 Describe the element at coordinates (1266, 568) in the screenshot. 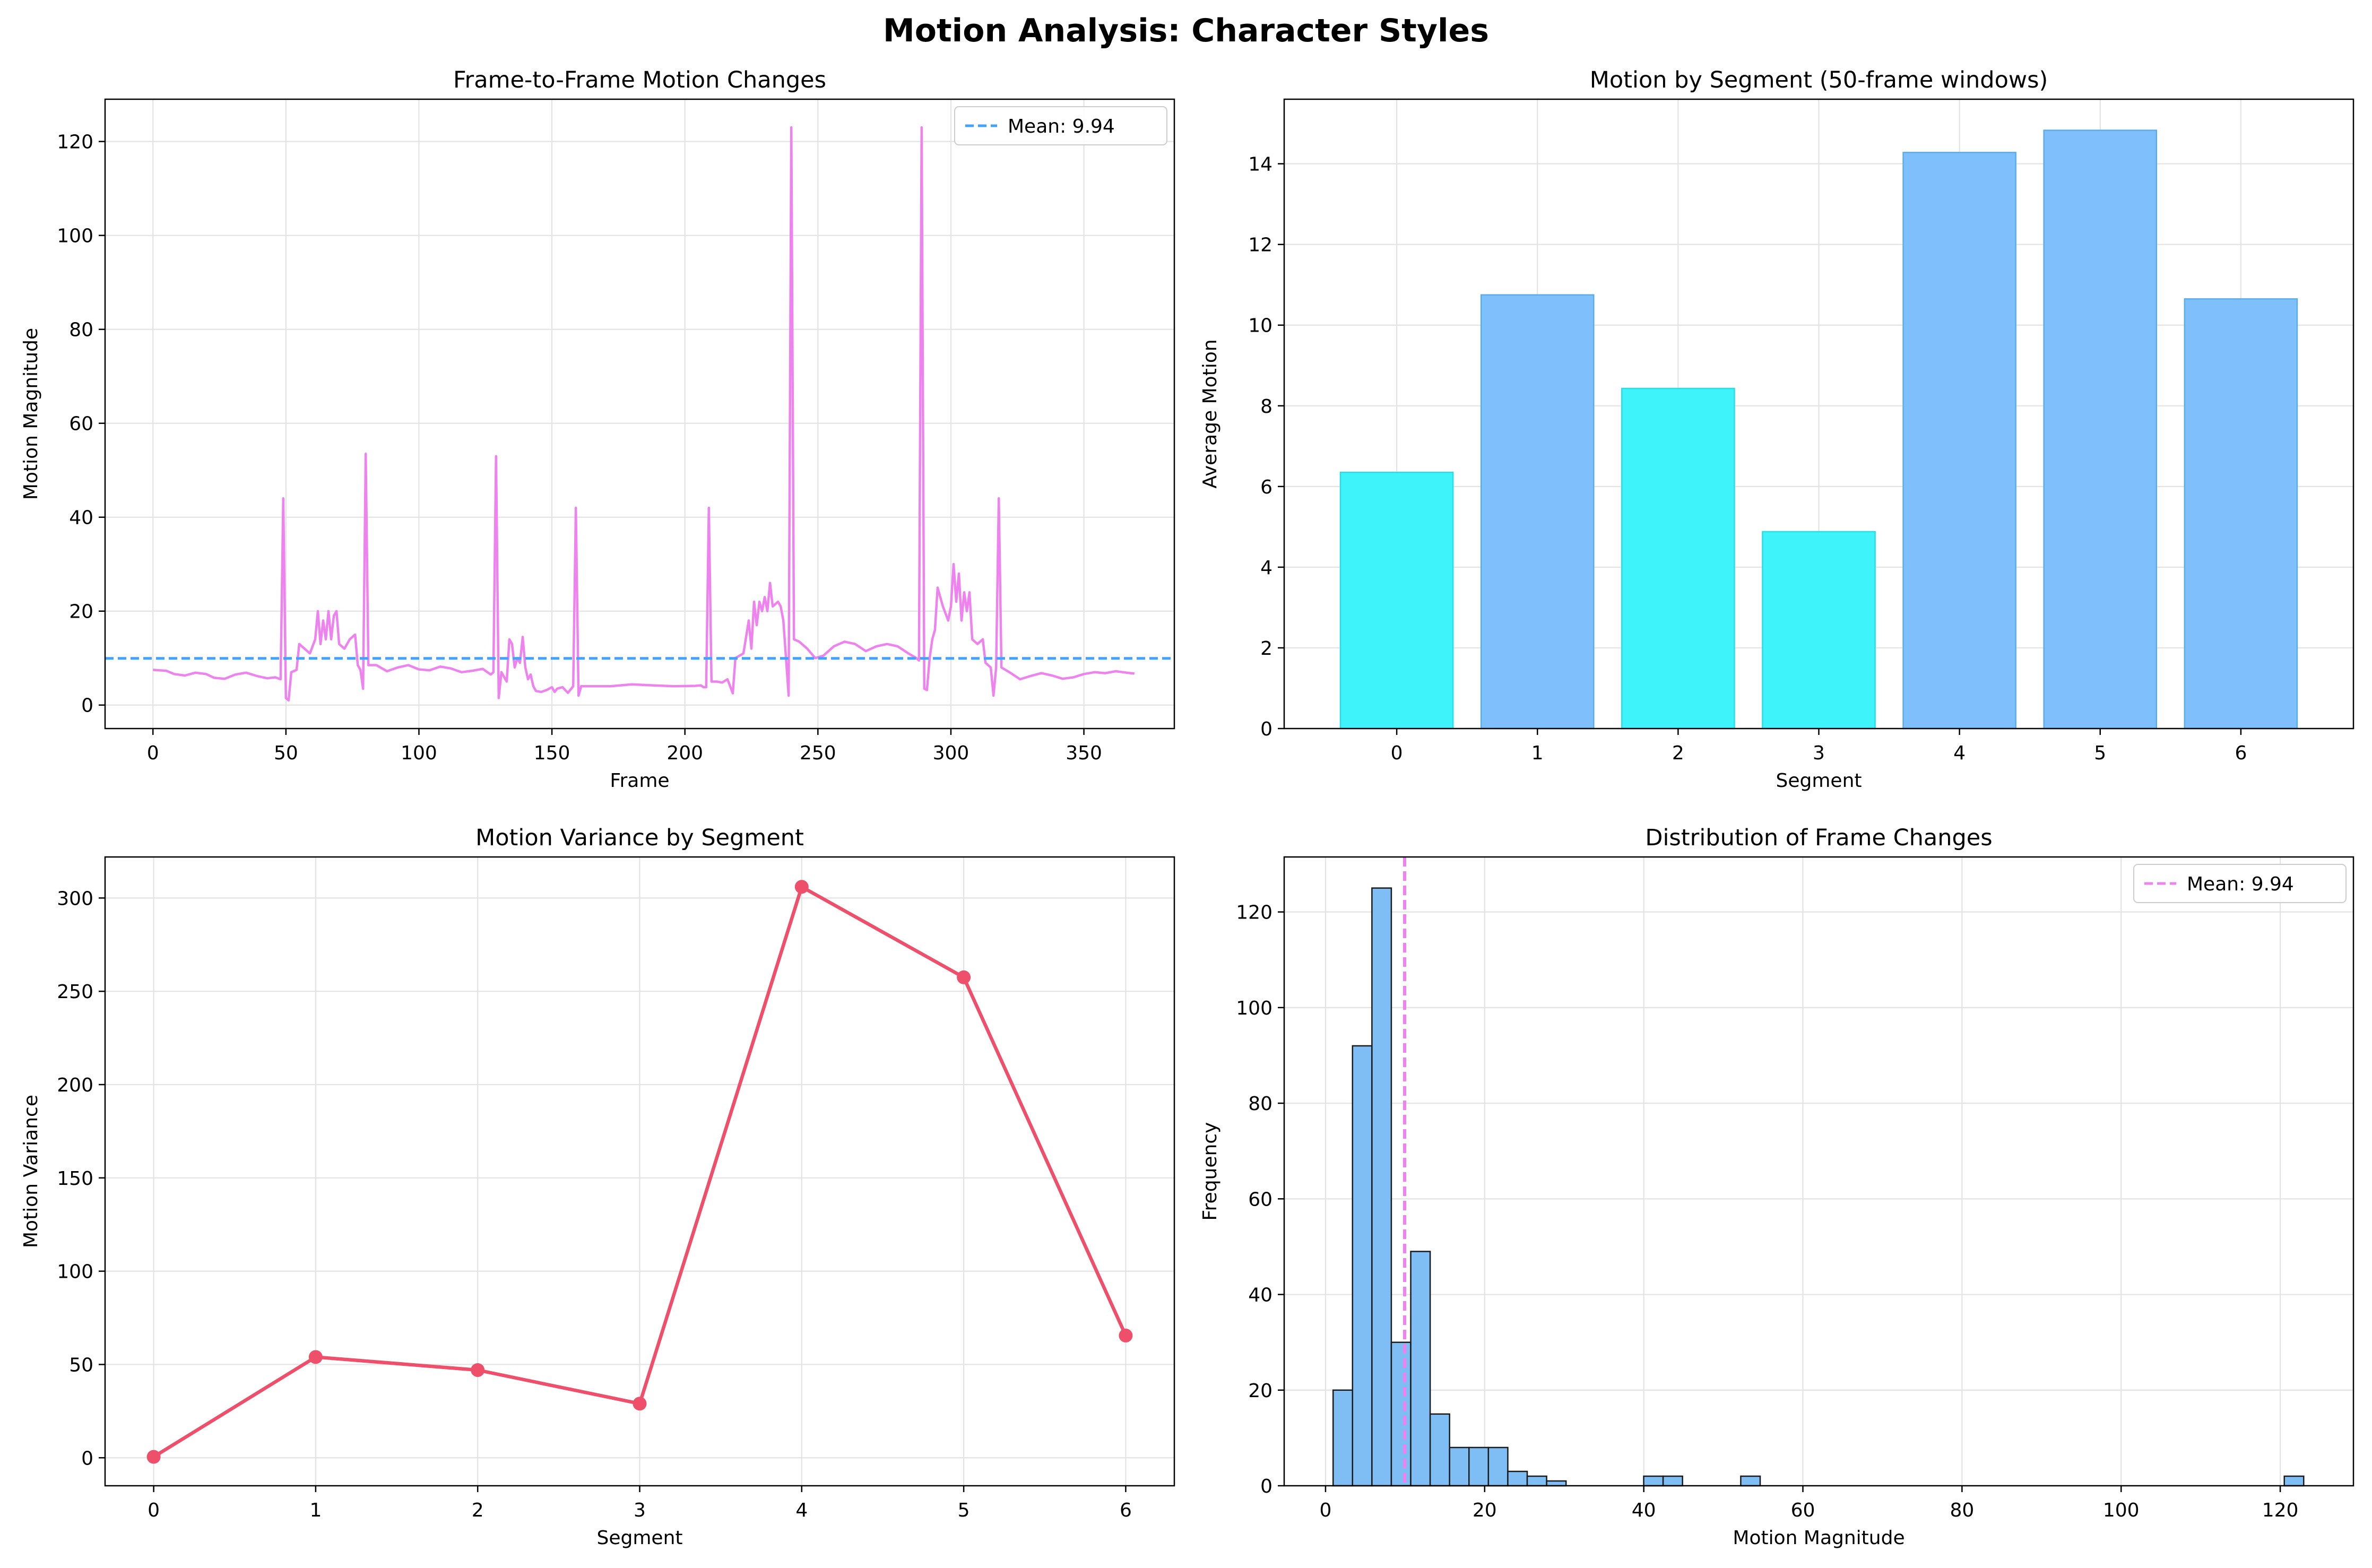

I see `y-tick-label: 4` at that location.